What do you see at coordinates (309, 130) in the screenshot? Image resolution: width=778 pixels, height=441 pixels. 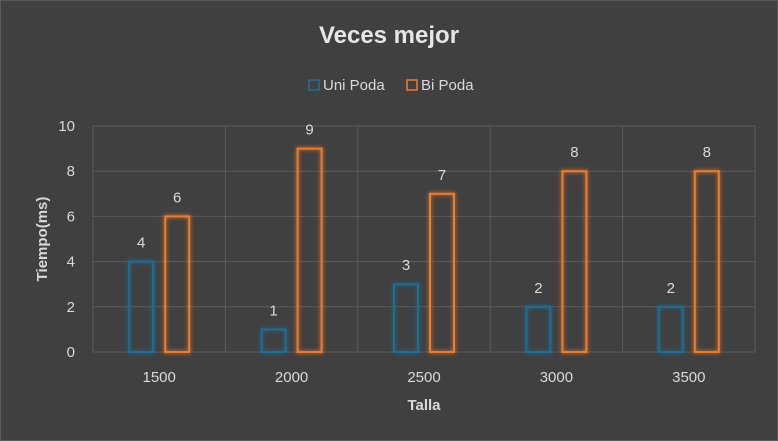 I see `data-label: 9` at bounding box center [309, 130].